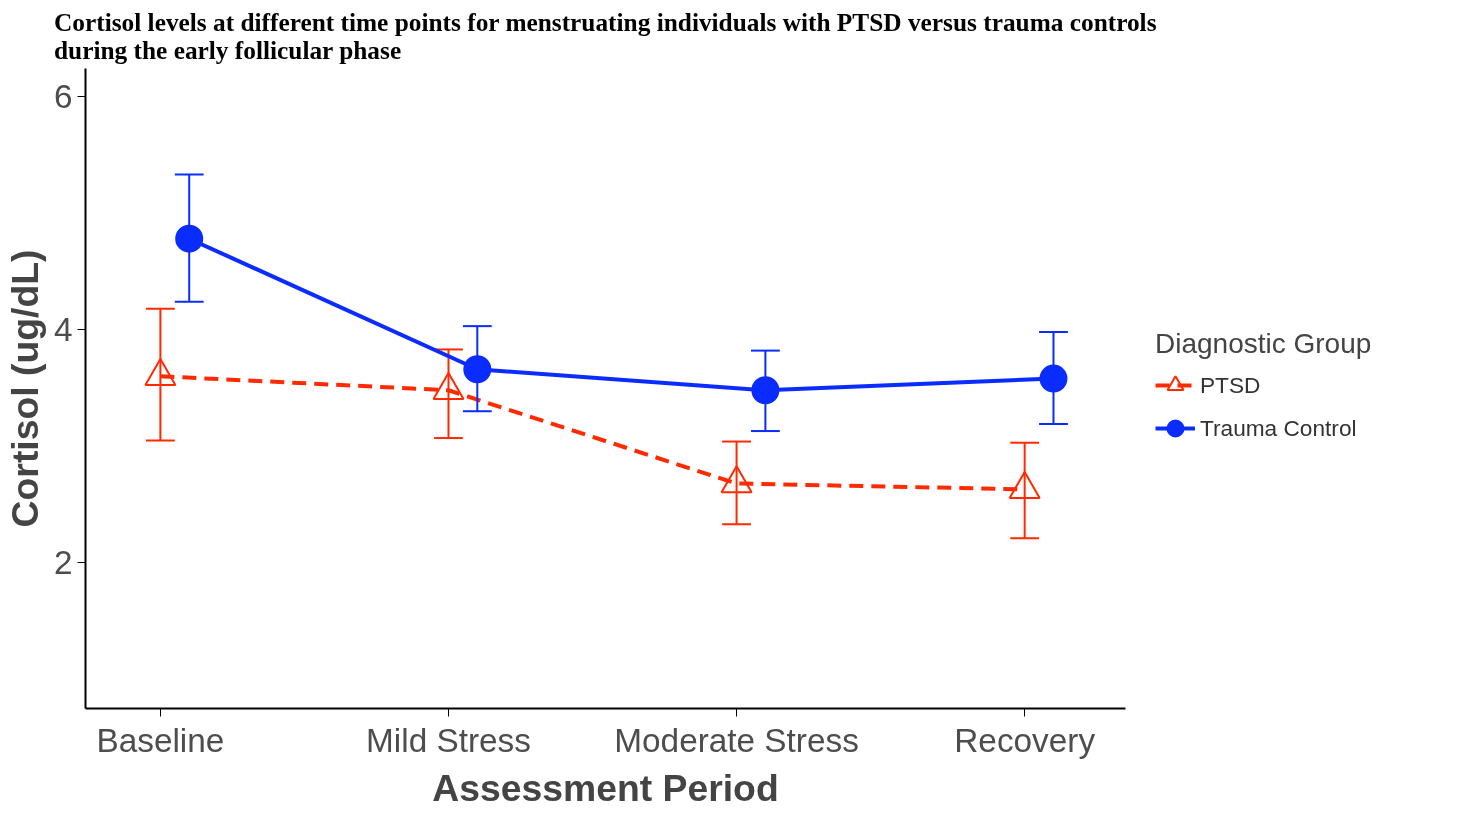  What do you see at coordinates (63, 96) in the screenshot?
I see `y-tick-label: 6` at bounding box center [63, 96].